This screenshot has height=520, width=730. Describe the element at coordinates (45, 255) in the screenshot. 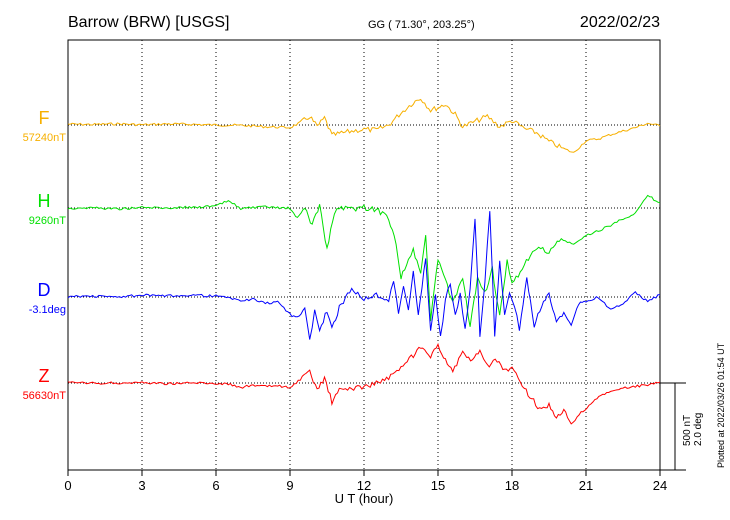

I see `series-labels: F 57240nT H 9260nT D -3.1deg Z 56630nT` at that location.